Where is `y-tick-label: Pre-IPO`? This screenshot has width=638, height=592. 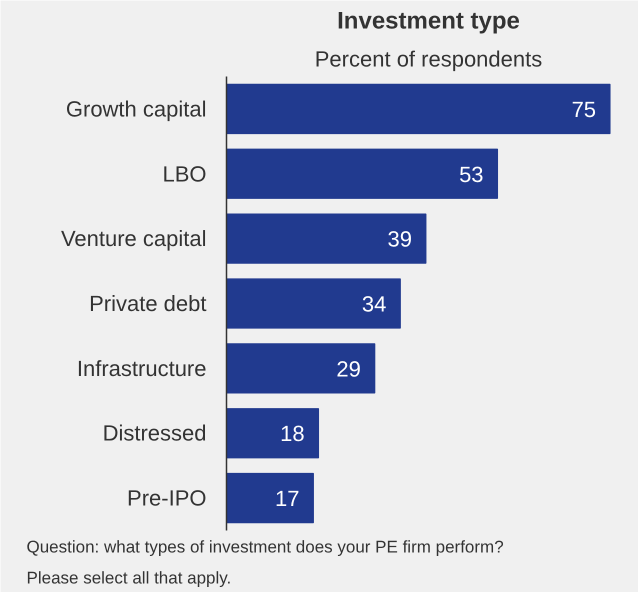 y-tick-label: Pre-IPO is located at coordinates (167, 498).